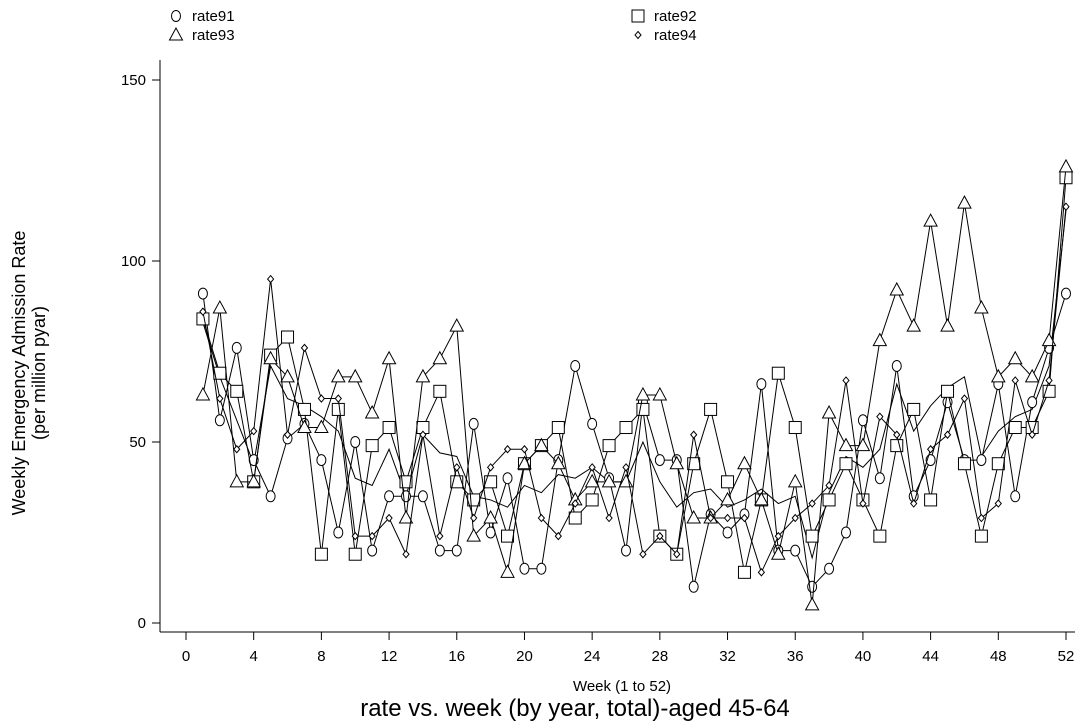 The image size is (1087, 725). What do you see at coordinates (638, 35) in the screenshot?
I see `legend-marker-rate94` at bounding box center [638, 35].